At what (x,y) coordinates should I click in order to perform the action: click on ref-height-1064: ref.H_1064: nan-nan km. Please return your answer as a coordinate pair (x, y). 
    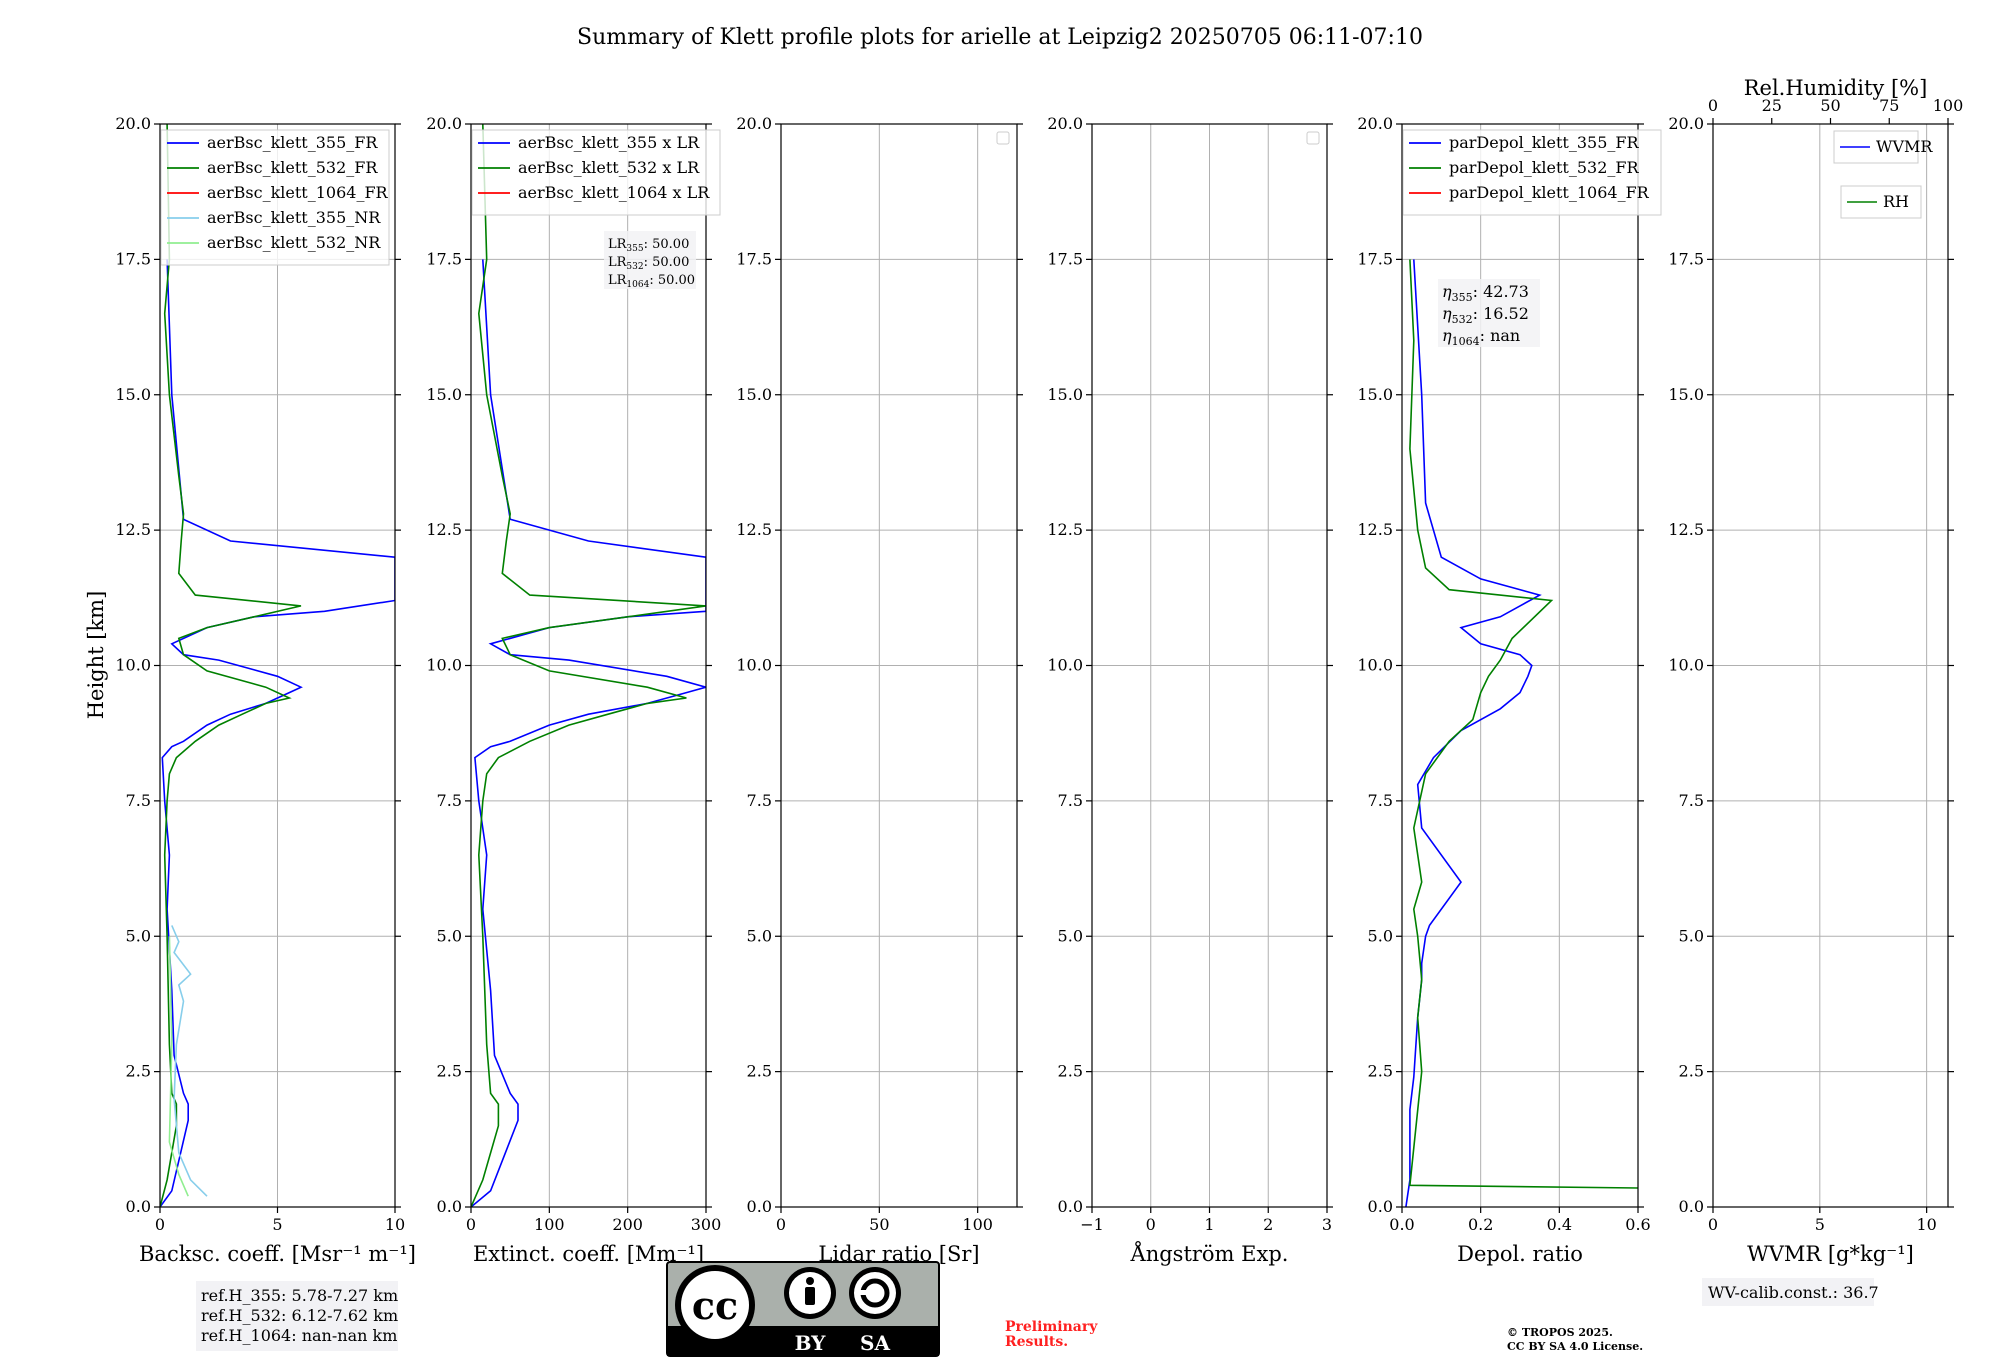
    Looking at the image, I should click on (299, 1335).